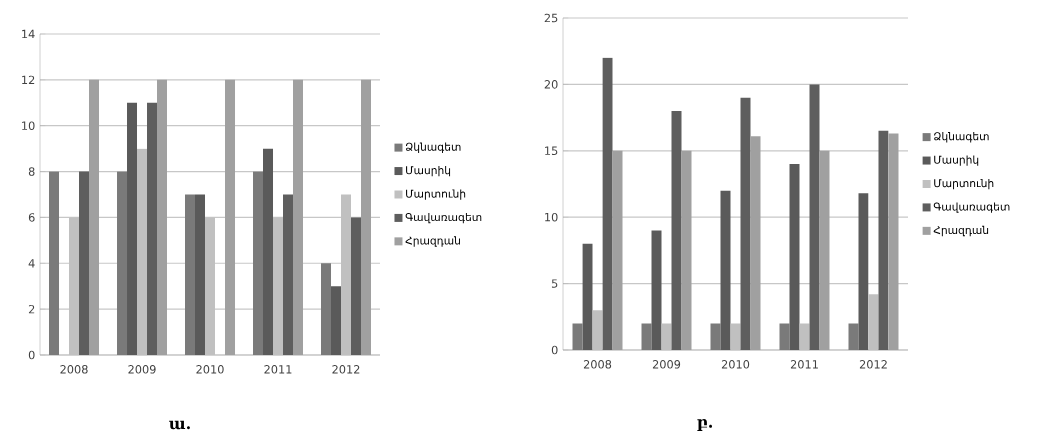 The width and height of the screenshot is (1038, 441). I want to click on y-tick-label: 6, so click(31, 217).